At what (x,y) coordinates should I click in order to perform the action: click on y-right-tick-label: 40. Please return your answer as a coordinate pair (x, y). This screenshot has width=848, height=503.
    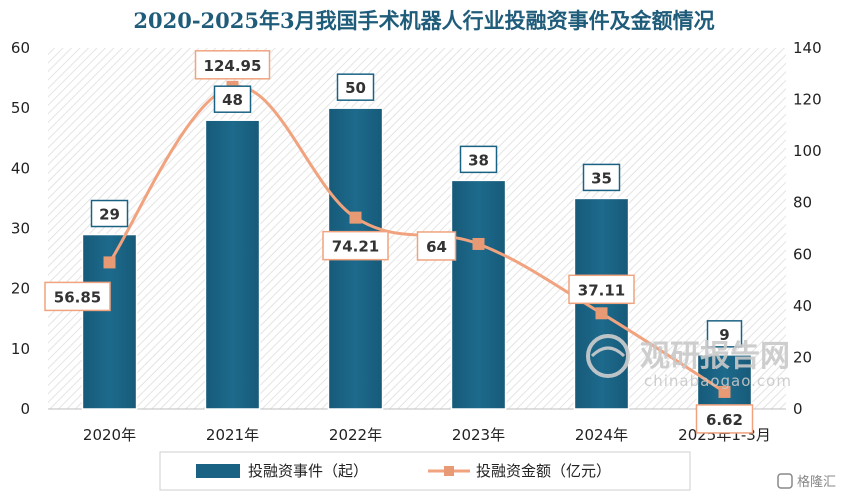
    Looking at the image, I should click on (802, 306).